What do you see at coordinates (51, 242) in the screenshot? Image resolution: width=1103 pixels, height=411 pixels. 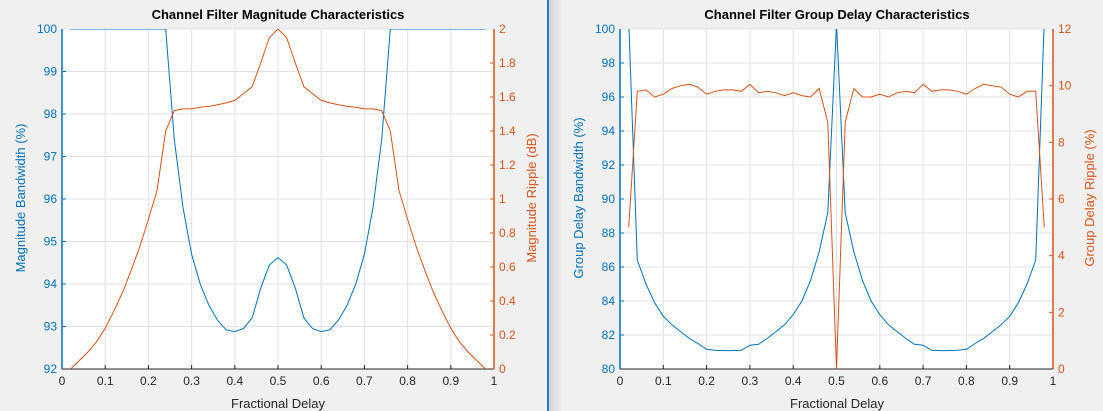 I see `y-left-tick-label: 95` at bounding box center [51, 242].